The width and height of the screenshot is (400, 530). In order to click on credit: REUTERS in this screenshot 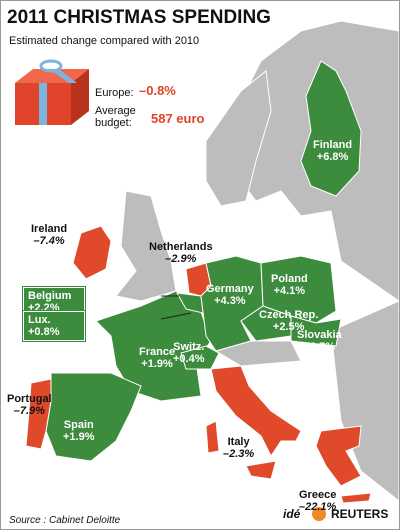, I will do `click(360, 514)`.